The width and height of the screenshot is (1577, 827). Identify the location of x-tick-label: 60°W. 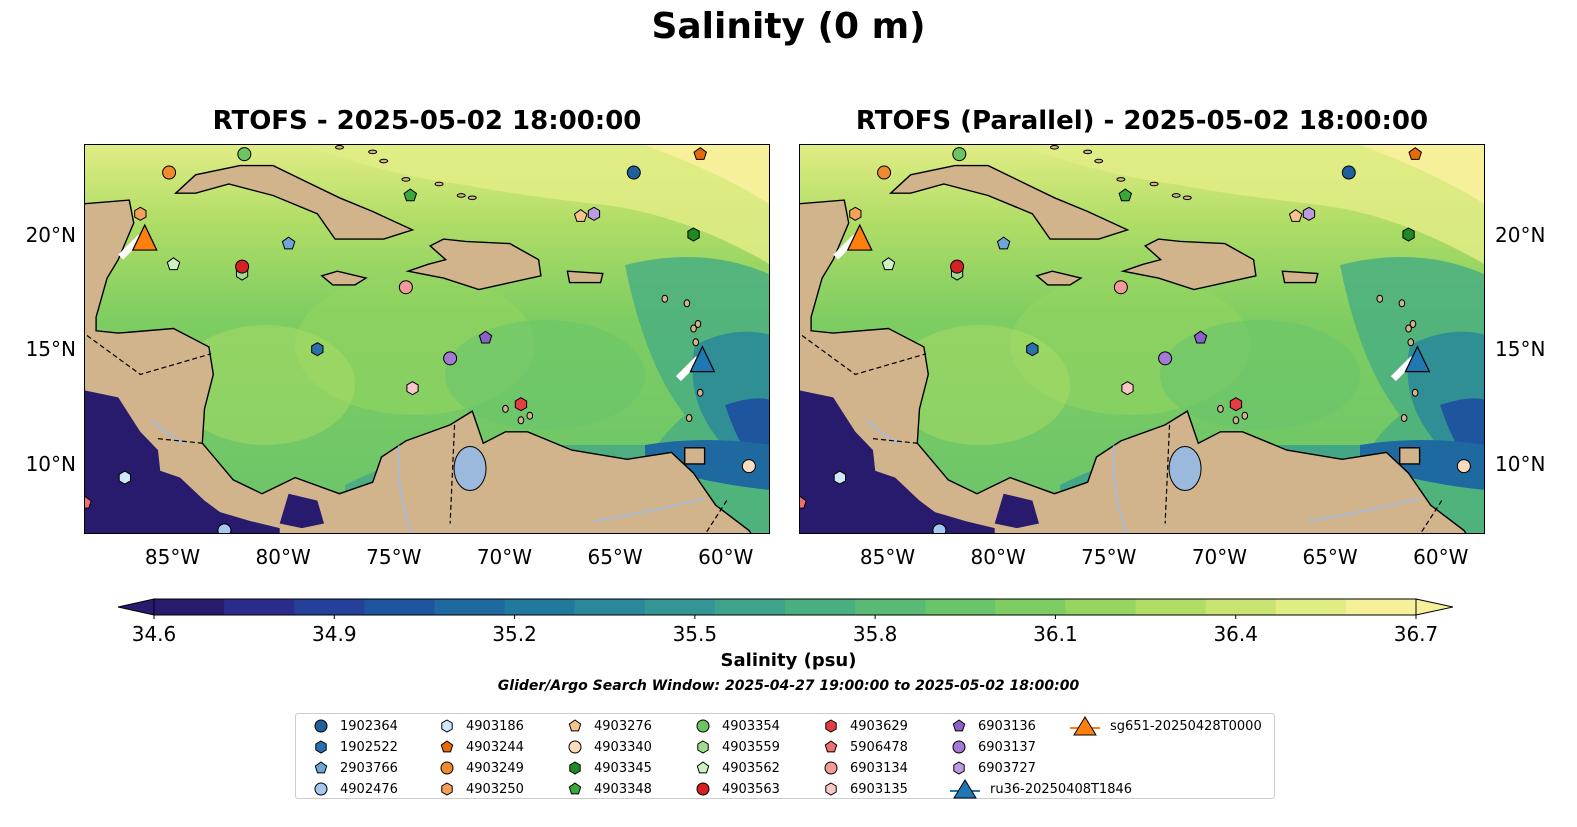
(726, 557).